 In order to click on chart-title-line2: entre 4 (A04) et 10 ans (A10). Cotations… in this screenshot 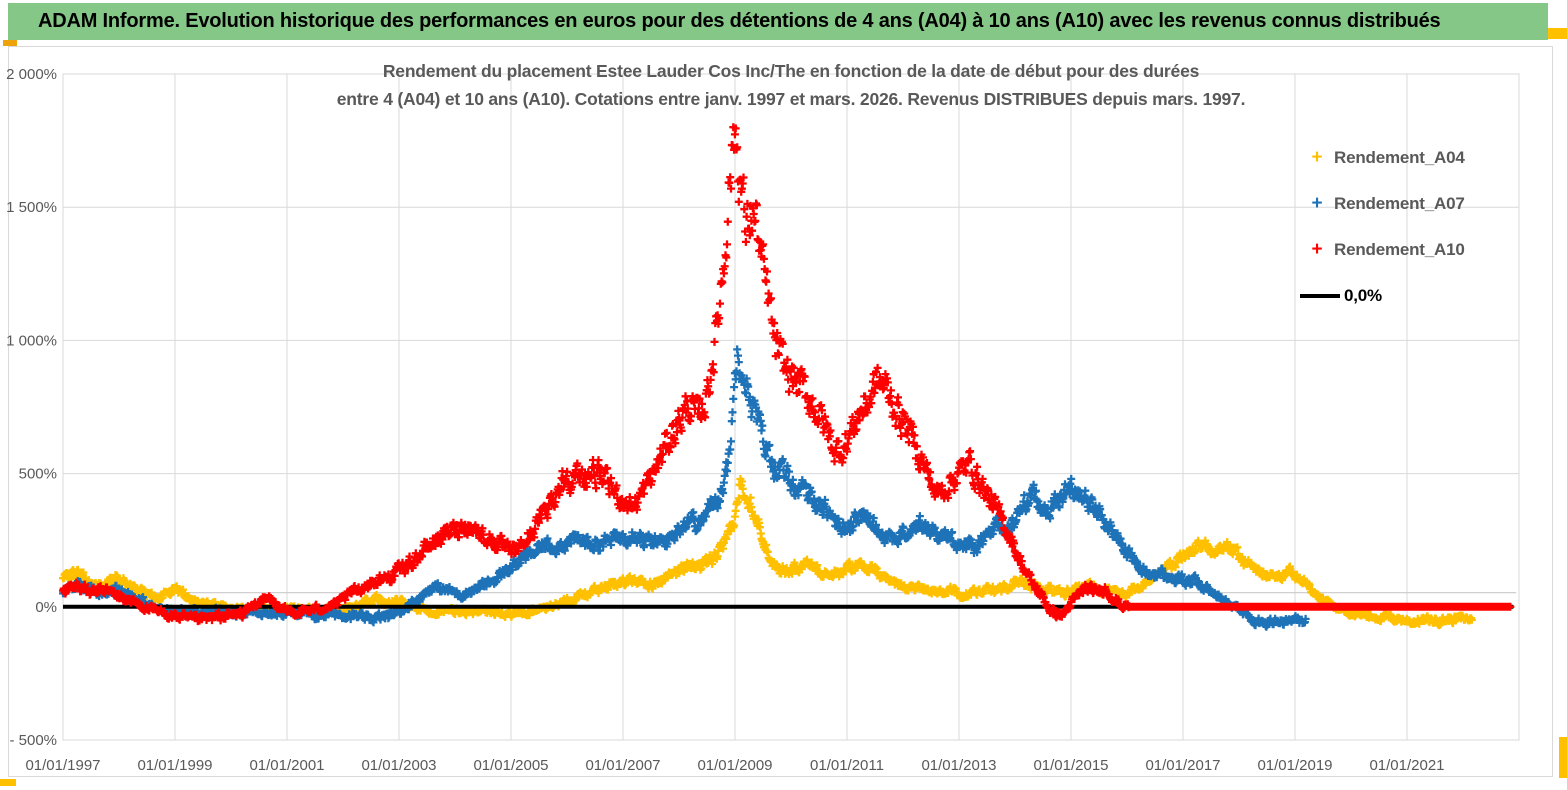, I will do `click(791, 99)`.